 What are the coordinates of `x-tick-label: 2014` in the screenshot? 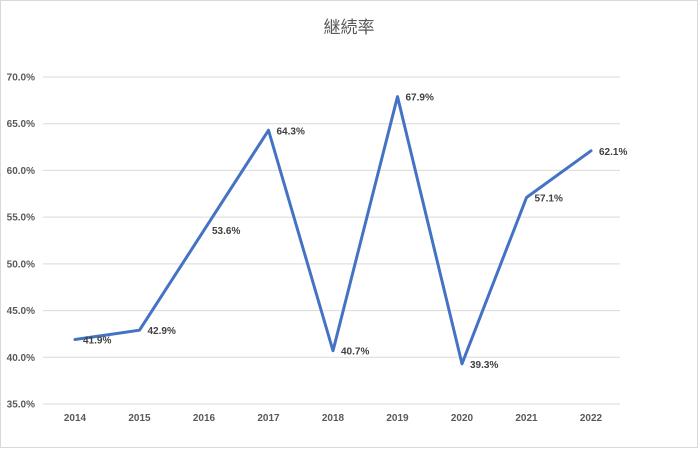 It's located at (75, 418).